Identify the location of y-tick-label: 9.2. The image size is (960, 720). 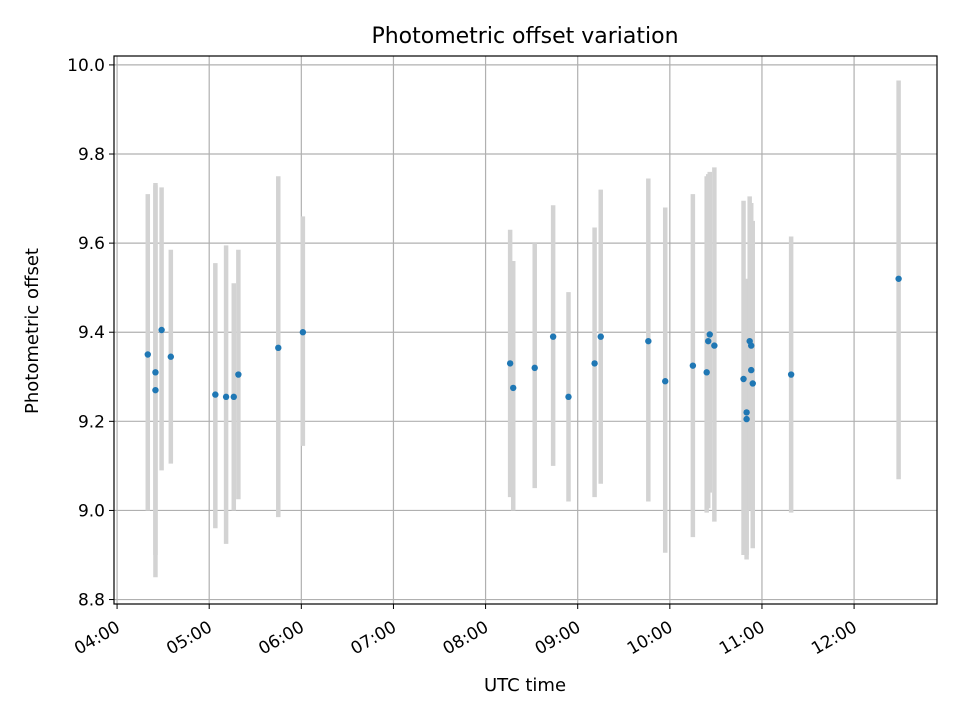
(91, 422).